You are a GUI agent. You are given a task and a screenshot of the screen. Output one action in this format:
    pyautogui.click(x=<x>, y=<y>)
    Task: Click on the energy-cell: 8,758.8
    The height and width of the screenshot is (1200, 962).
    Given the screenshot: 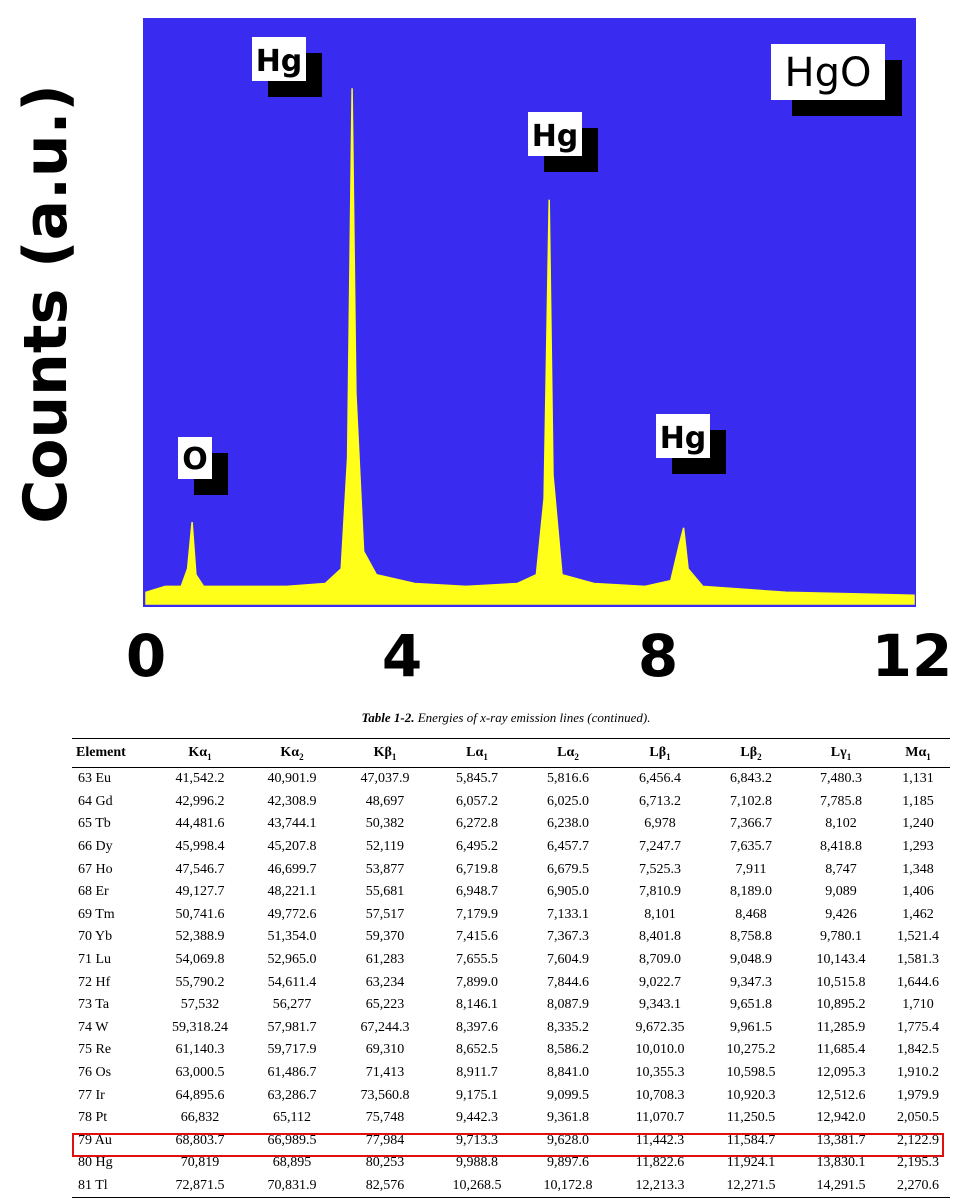 What is the action you would take?
    pyautogui.click(x=751, y=937)
    